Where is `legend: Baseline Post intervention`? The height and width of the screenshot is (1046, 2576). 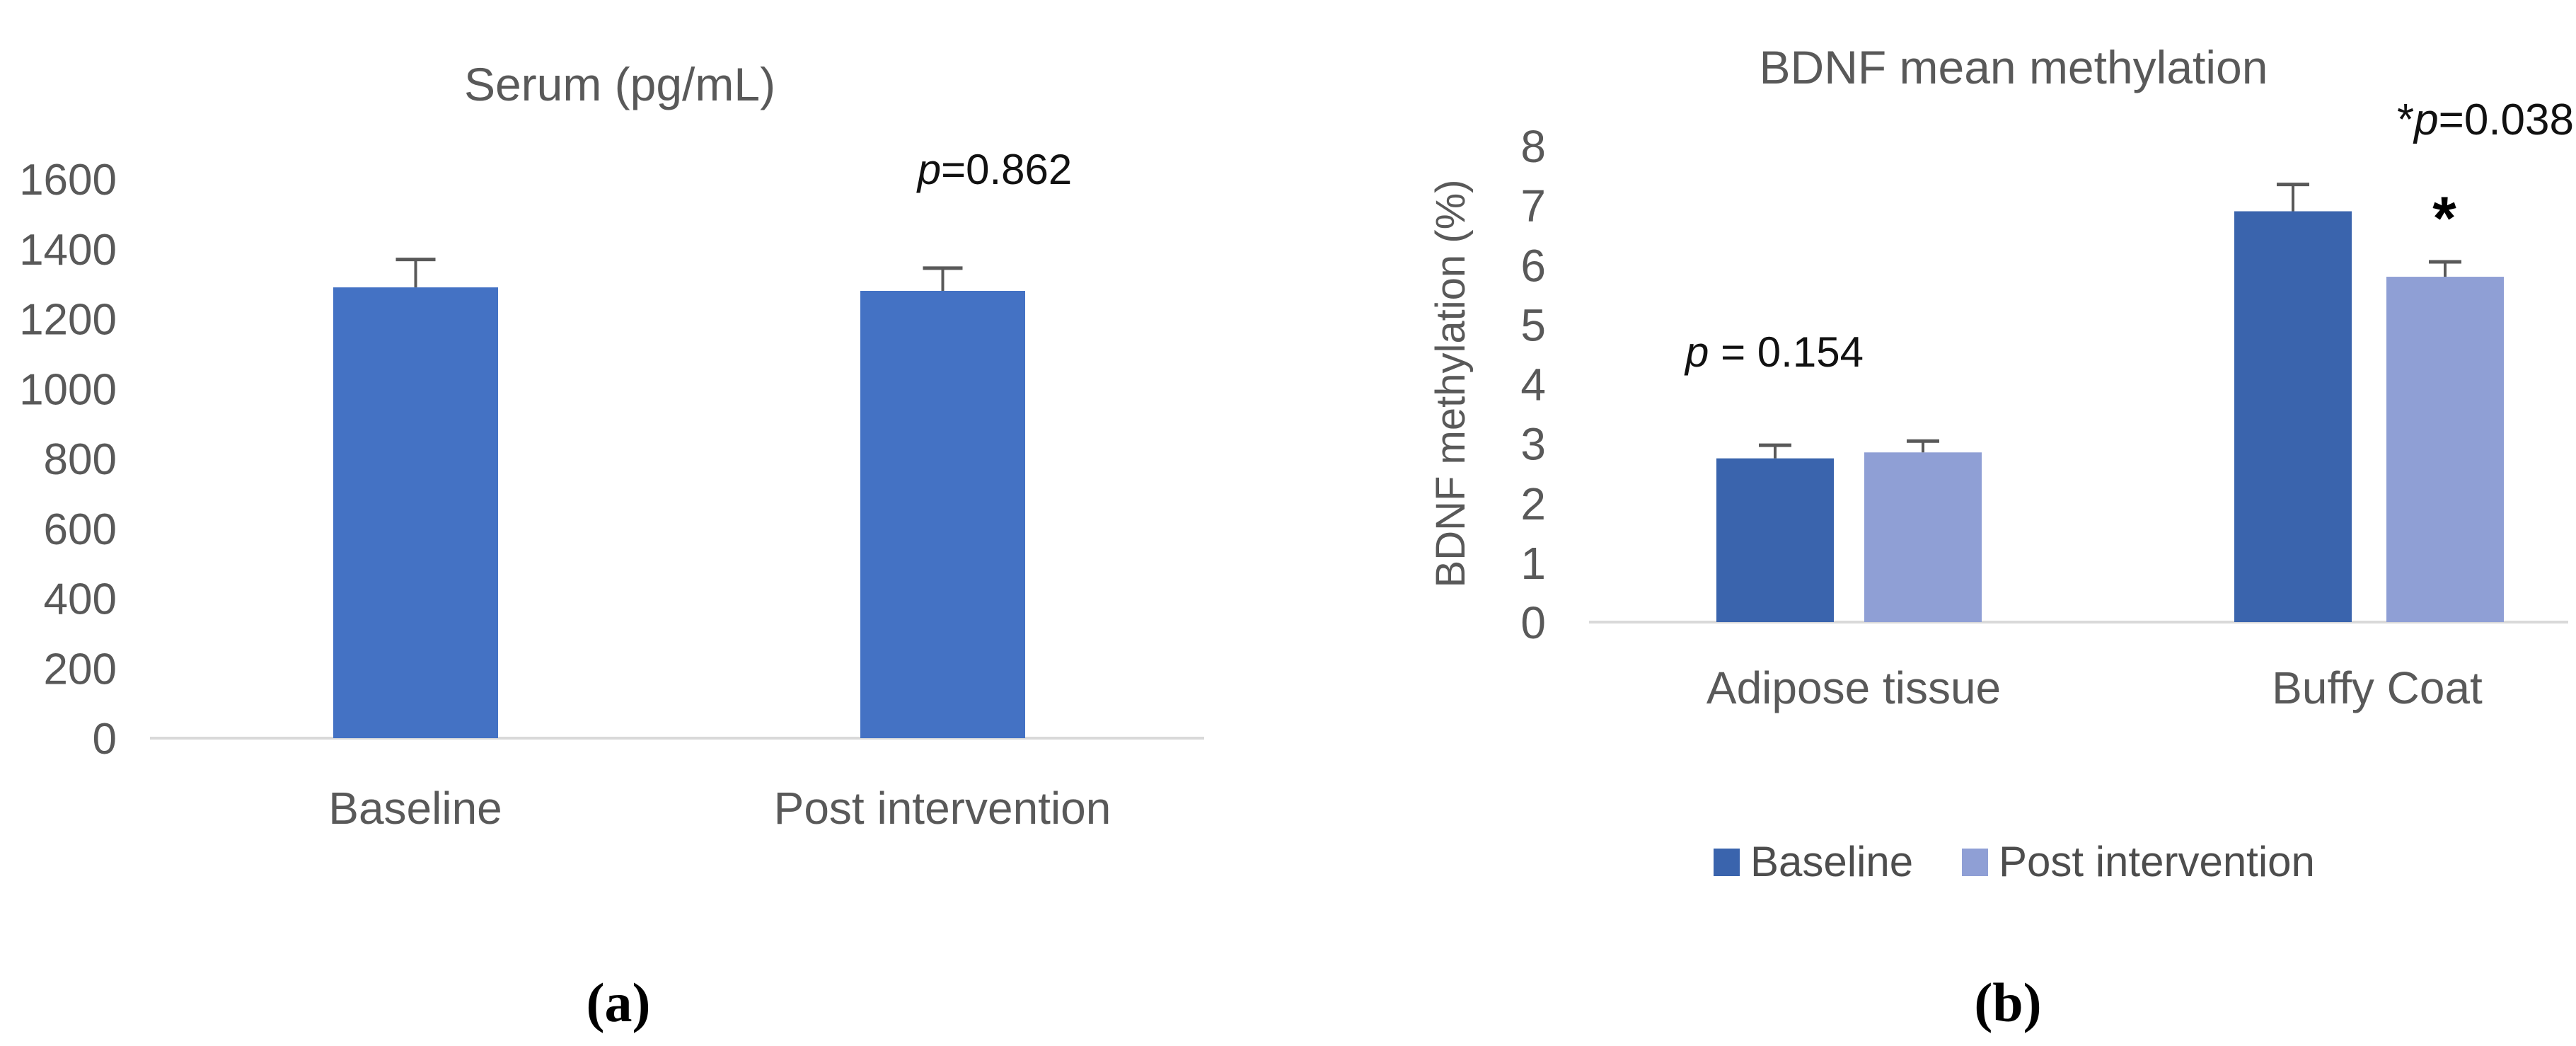 legend: Baseline Post intervention is located at coordinates (2014, 862).